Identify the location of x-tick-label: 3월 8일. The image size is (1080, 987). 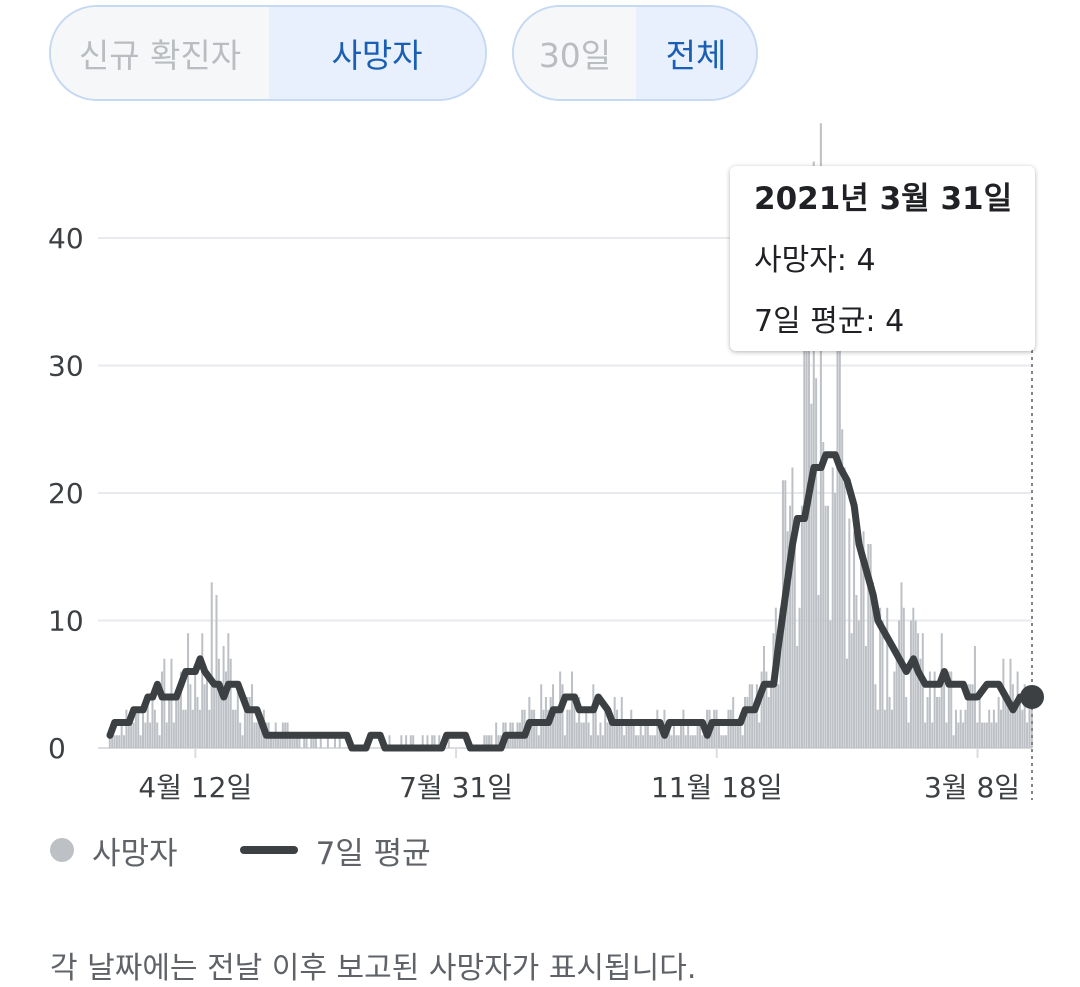
(972, 787).